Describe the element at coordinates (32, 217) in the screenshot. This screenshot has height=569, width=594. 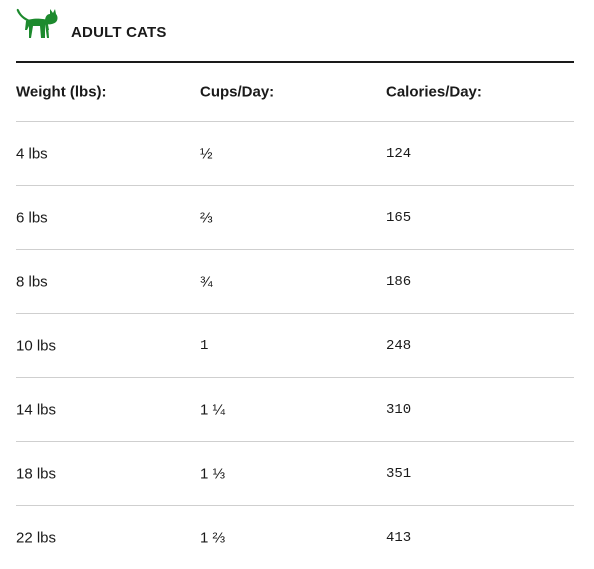
I see `weight-cell: 6 lbs` at that location.